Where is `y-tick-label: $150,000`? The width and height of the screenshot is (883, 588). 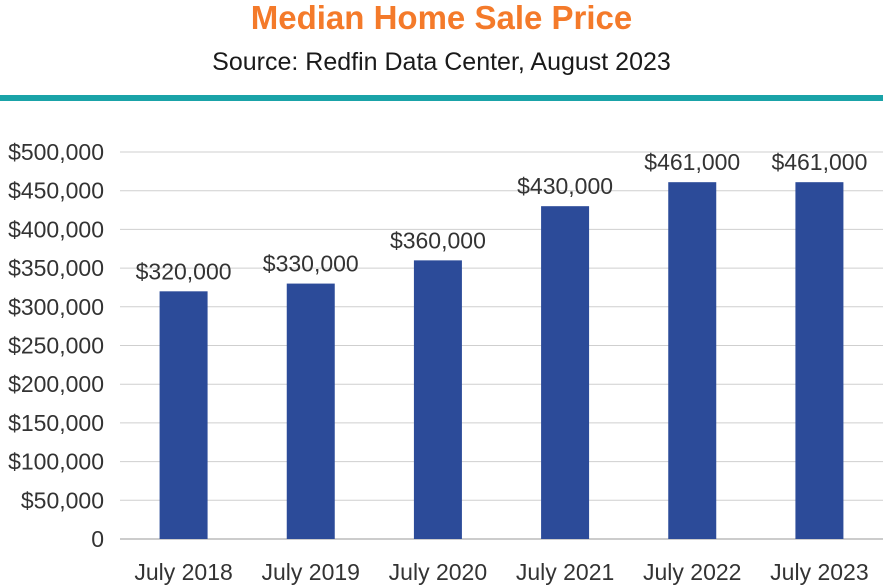 y-tick-label: $150,000 is located at coordinates (56, 423).